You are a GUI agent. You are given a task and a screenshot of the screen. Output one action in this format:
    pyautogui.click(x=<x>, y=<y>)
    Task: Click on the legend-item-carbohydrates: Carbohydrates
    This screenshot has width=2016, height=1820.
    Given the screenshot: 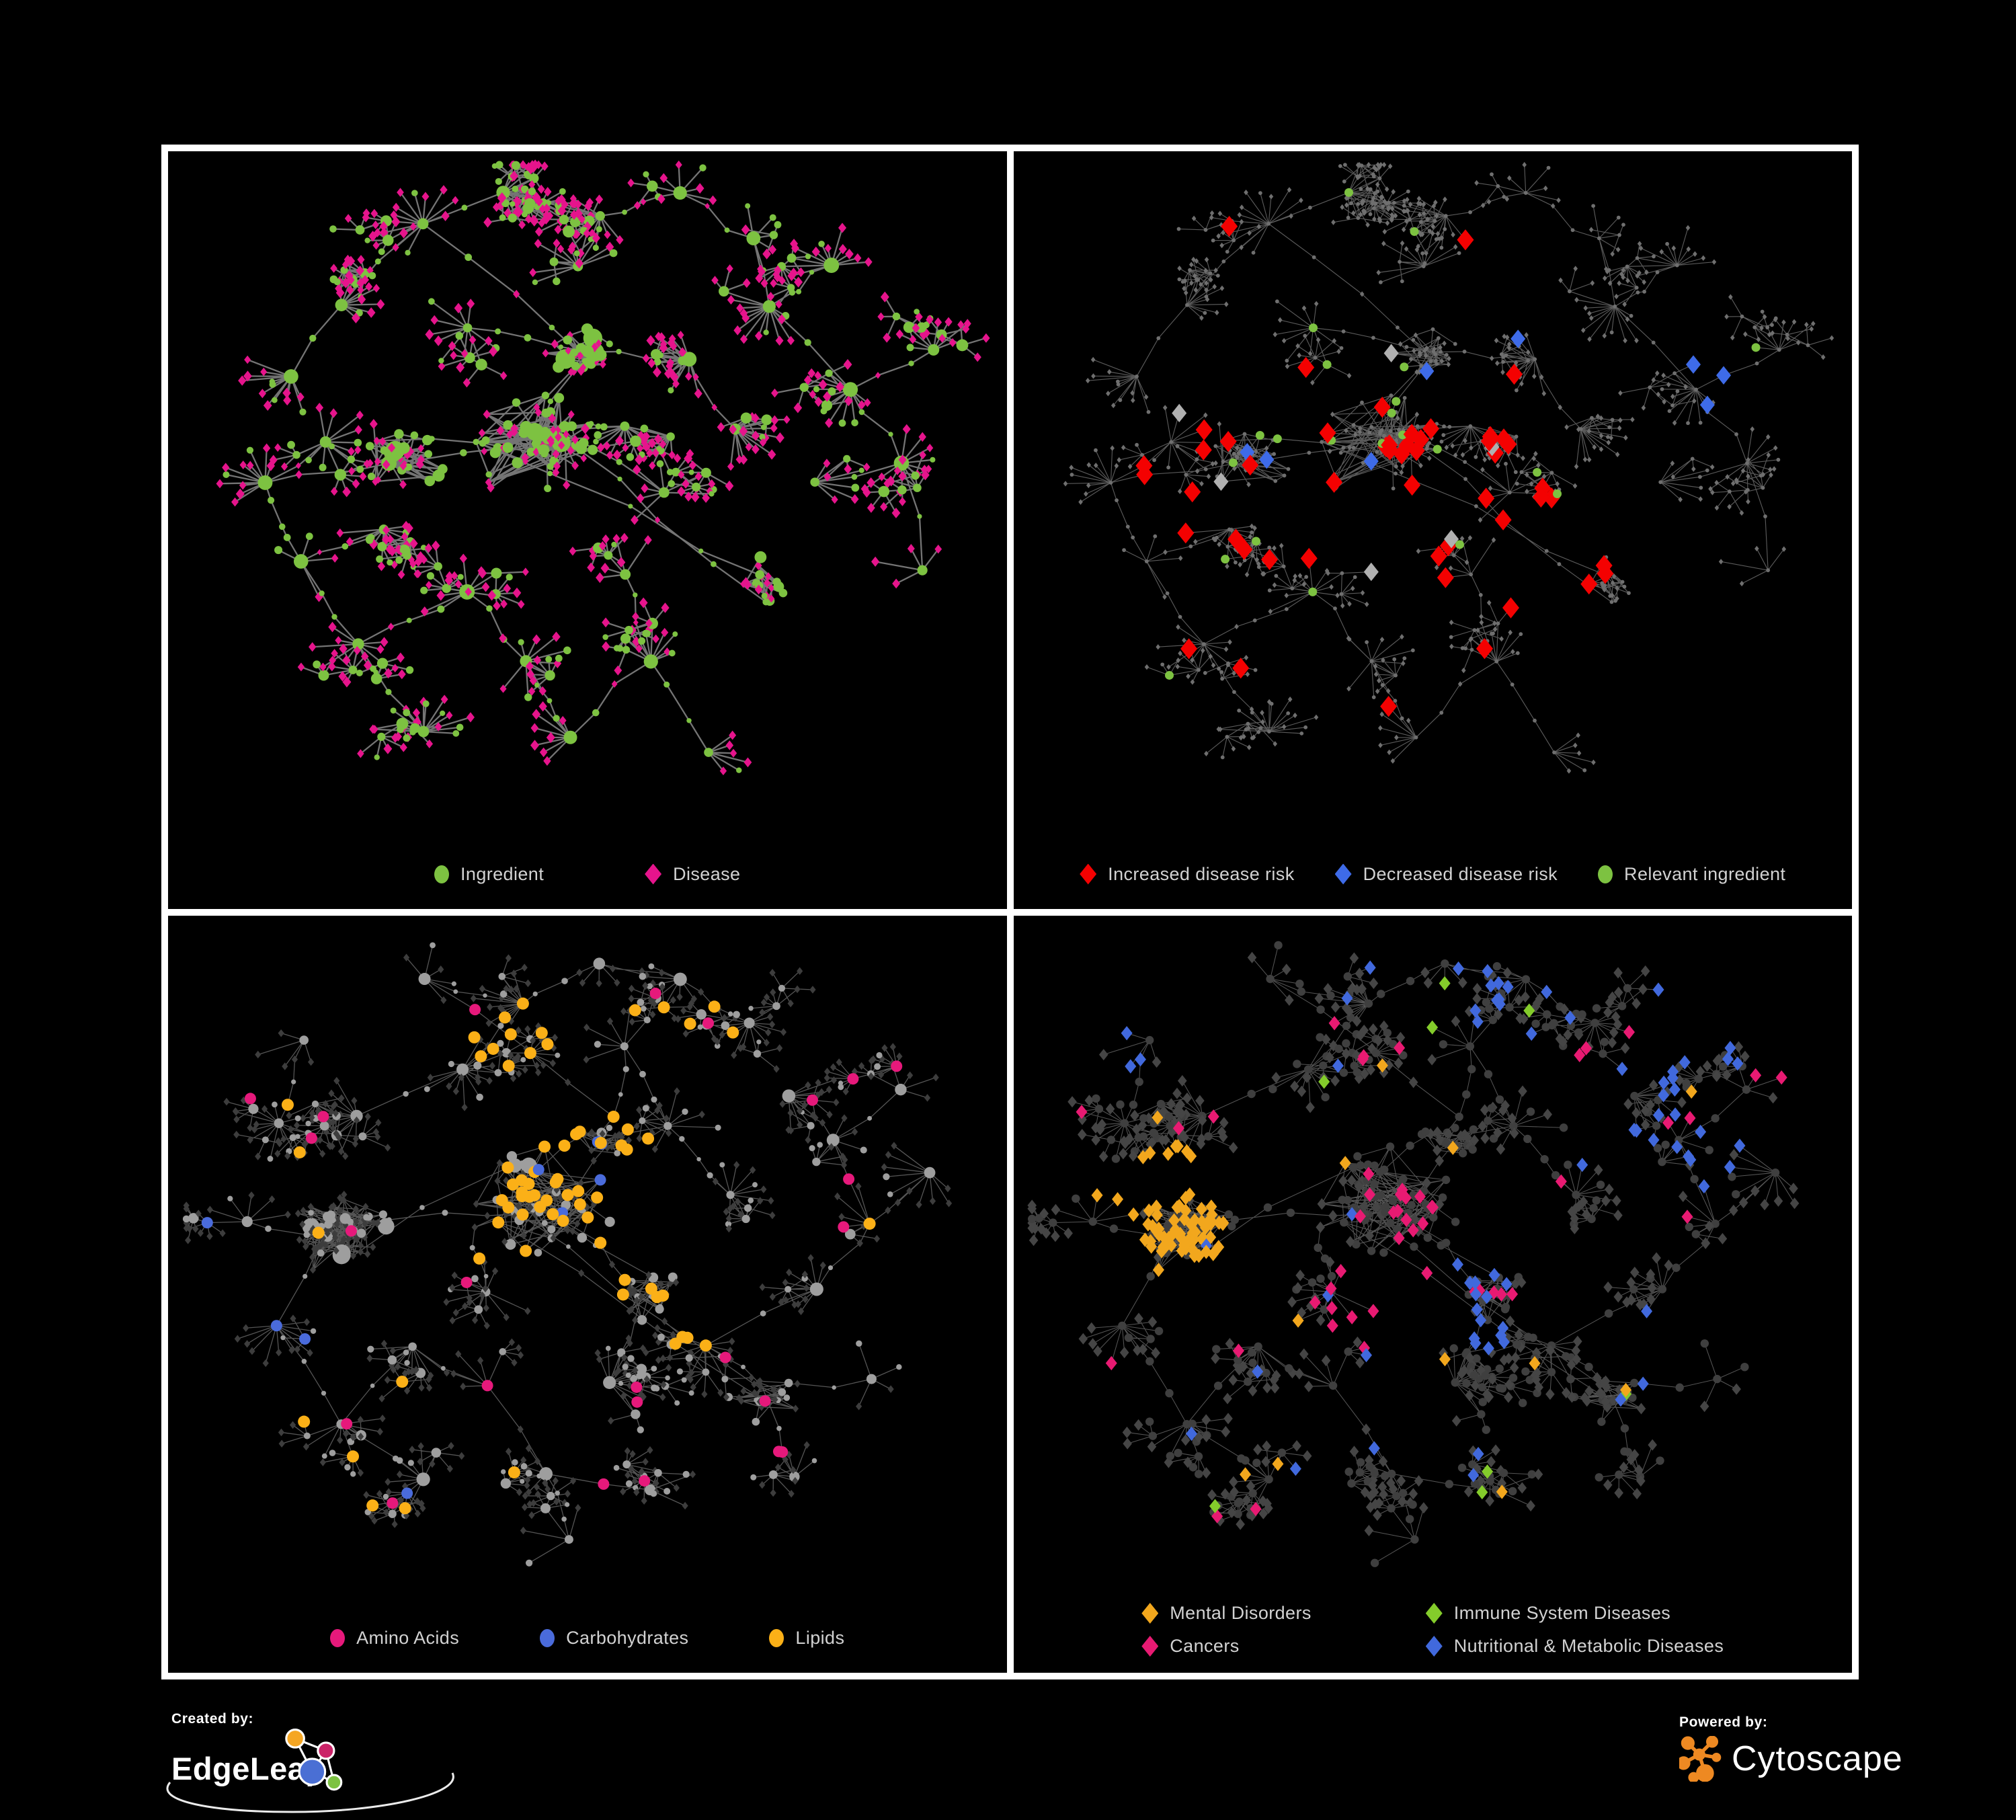 What is the action you would take?
    pyautogui.click(x=614, y=1638)
    